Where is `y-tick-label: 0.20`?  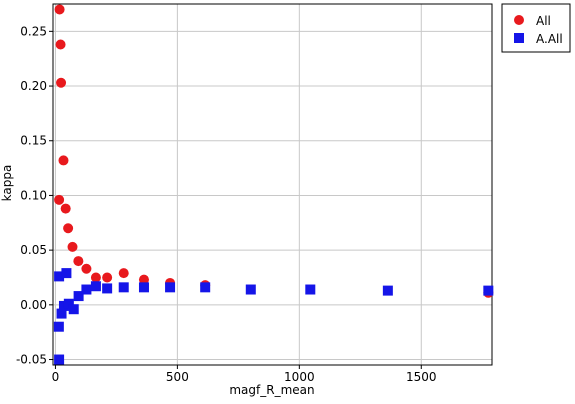 y-tick-label: 0.20 is located at coordinates (33, 86).